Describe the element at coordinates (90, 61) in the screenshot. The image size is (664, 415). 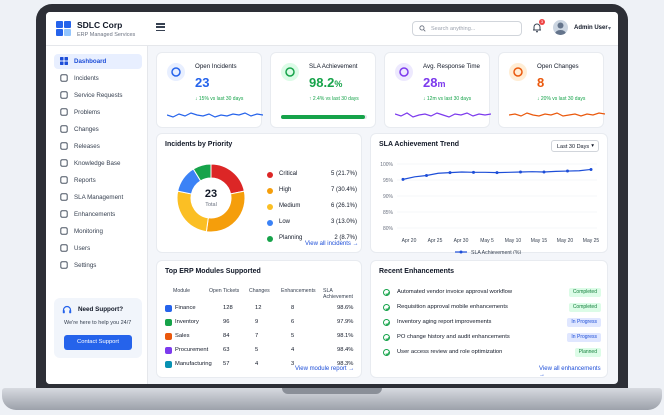
I see `sidebar-item-label: Dashboard` at that location.